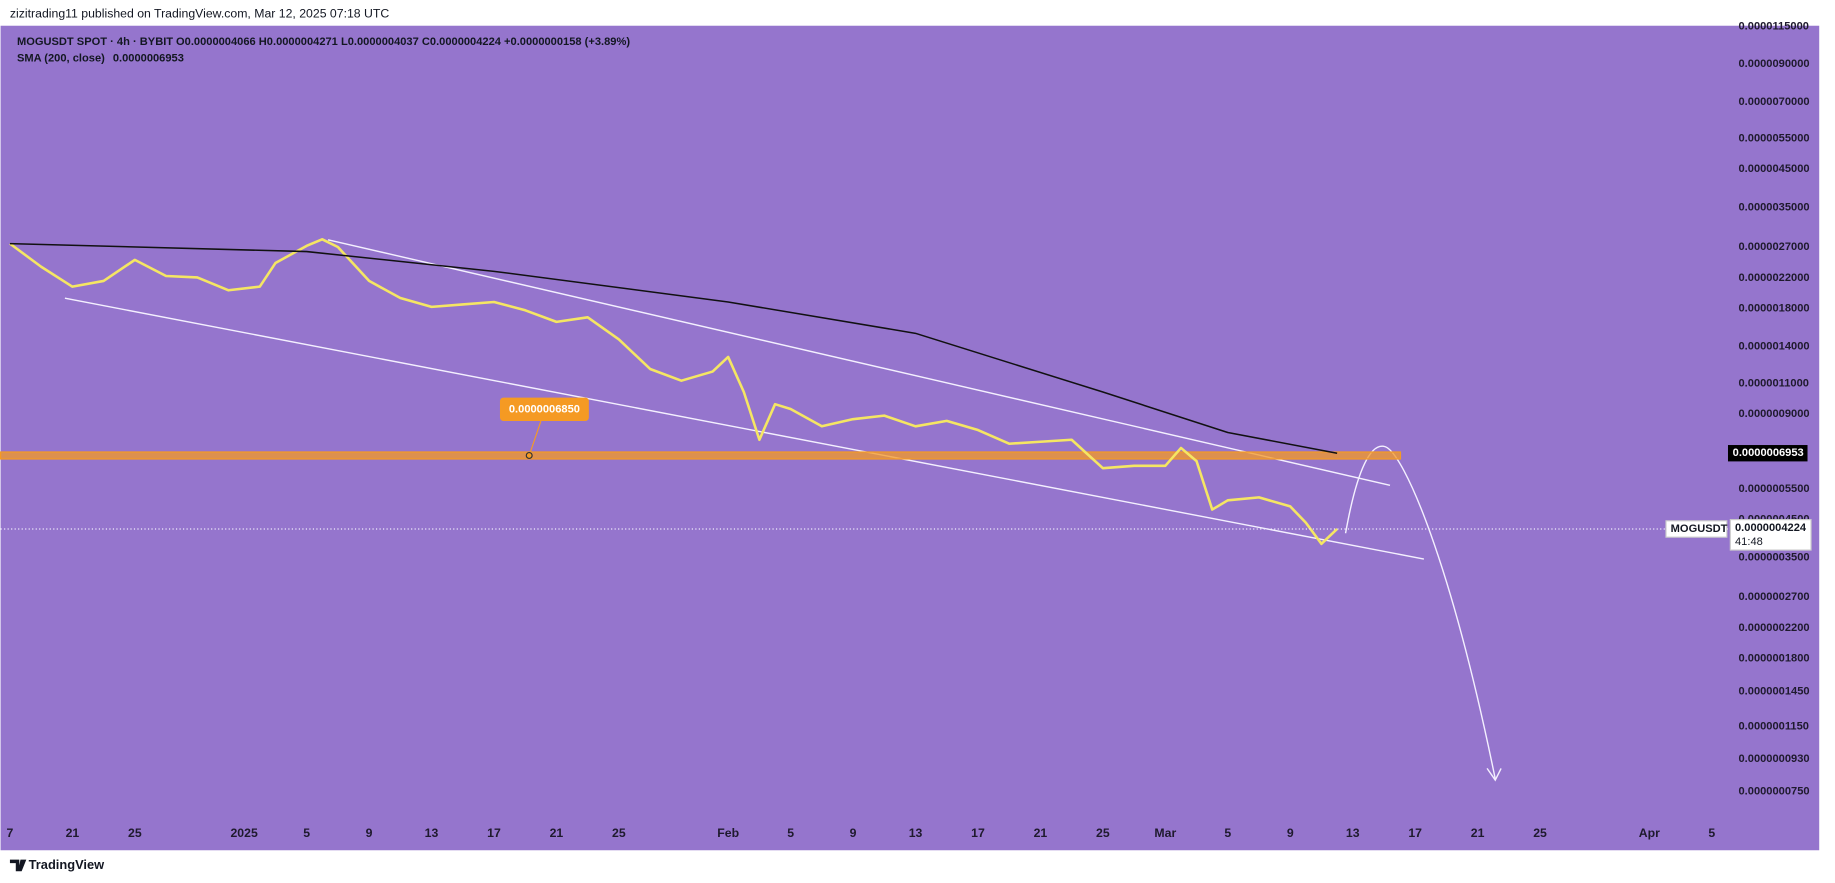 This screenshot has width=1835, height=883. Describe the element at coordinates (1774, 792) in the screenshot. I see `y-tick-label: 0.0000000750` at that location.